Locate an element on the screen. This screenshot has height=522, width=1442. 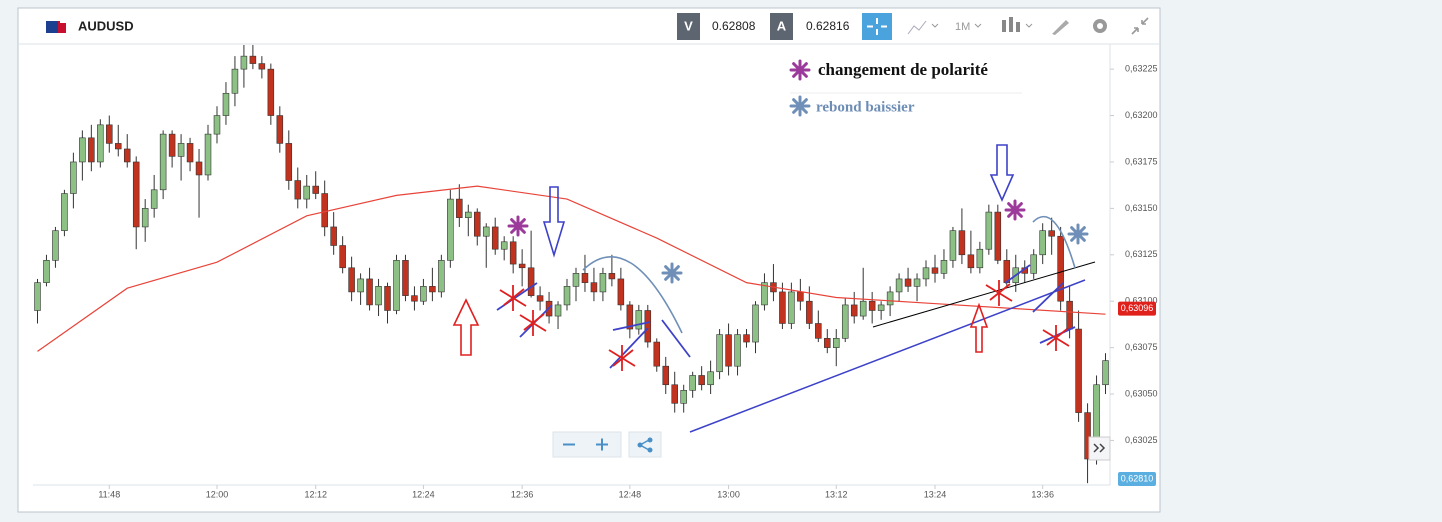
trend-line is located at coordinates (984, 294).